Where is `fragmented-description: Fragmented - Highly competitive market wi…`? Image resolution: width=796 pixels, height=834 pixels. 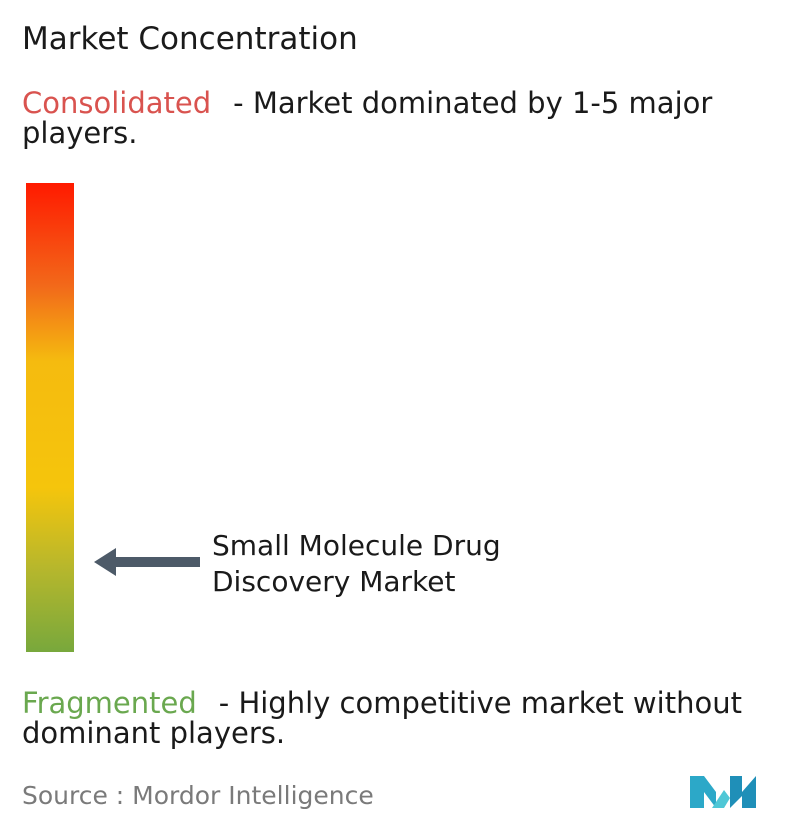
fragmented-description: Fragmented - Highly competitive market wi… is located at coordinates (407, 718).